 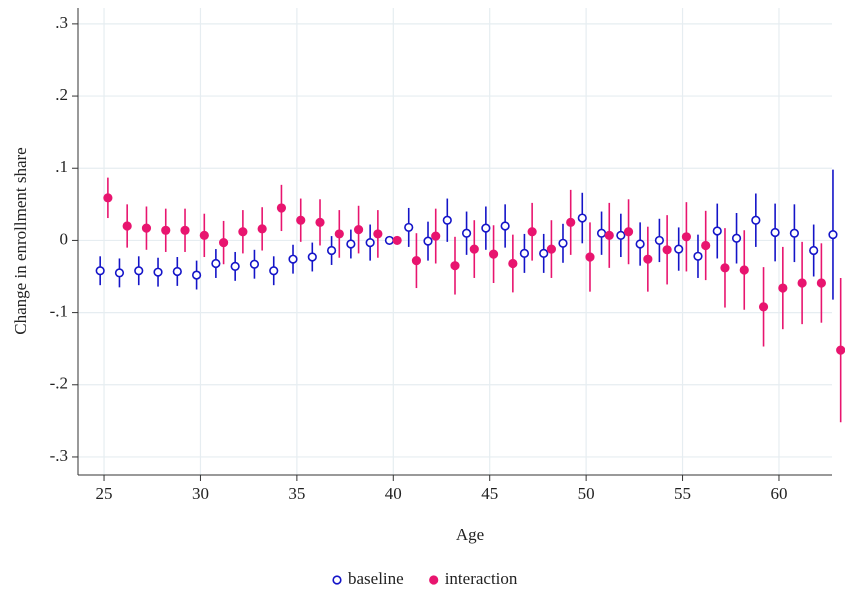 What do you see at coordinates (59, 311) in the screenshot?
I see `y-tick-label: -.1` at bounding box center [59, 311].